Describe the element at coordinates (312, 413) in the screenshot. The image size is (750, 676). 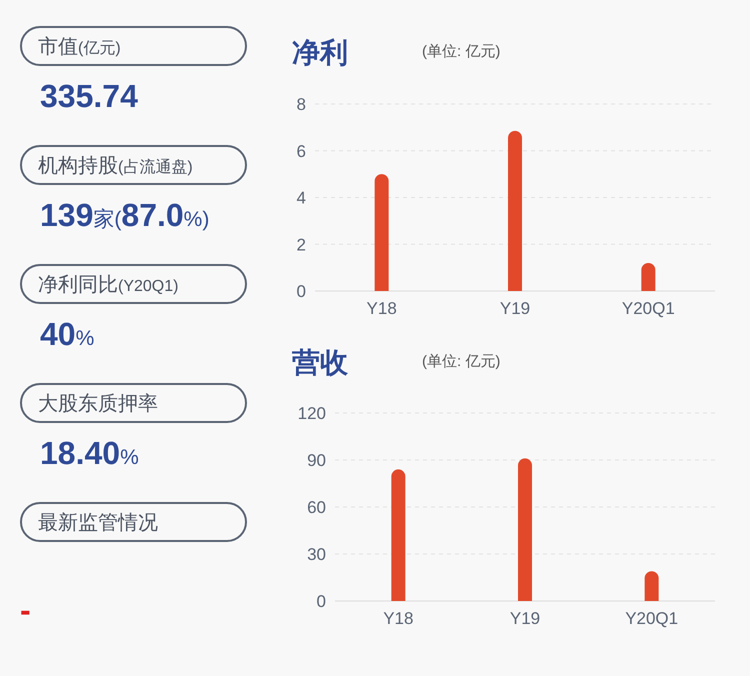
I see `y-tick-label: 120` at that location.